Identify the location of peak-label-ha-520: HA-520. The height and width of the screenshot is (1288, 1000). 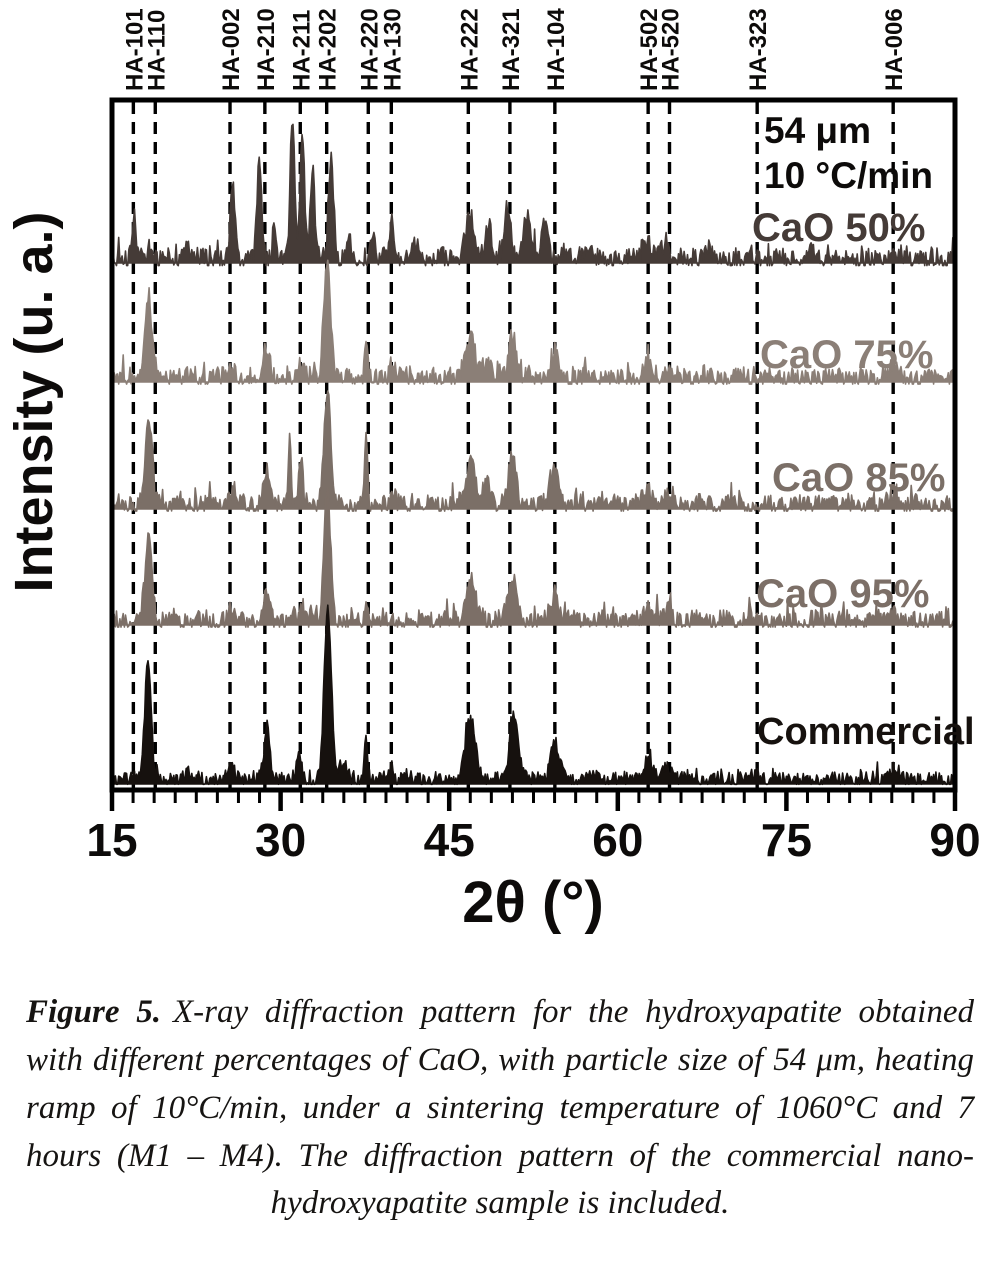
(671, 49).